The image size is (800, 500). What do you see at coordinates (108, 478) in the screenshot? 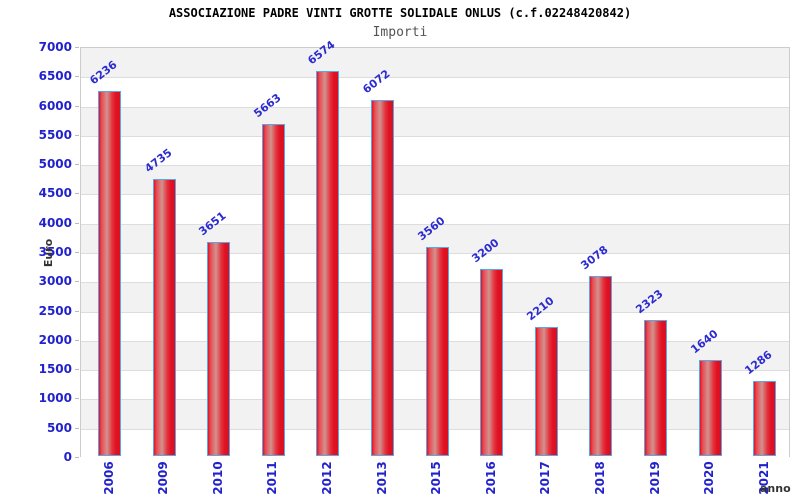
I see `x-tick-label: 2006` at bounding box center [108, 478].